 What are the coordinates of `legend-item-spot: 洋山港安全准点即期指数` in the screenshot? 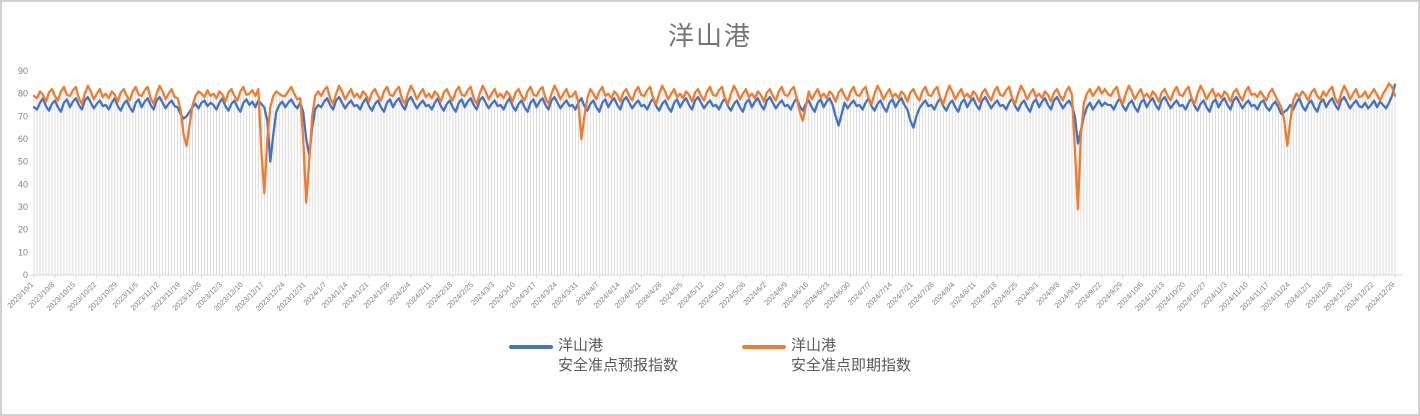 It's located at (826, 356).